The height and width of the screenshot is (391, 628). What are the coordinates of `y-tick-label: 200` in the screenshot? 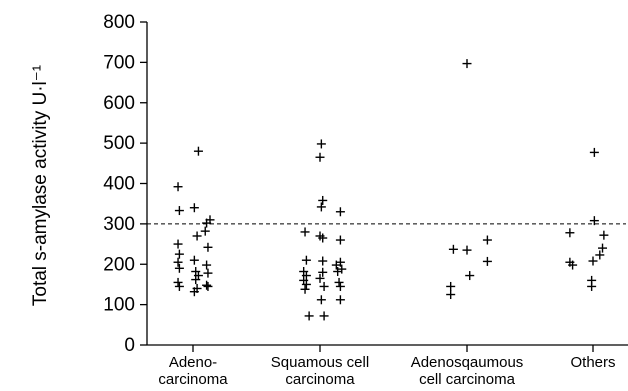 It's located at (119, 264).